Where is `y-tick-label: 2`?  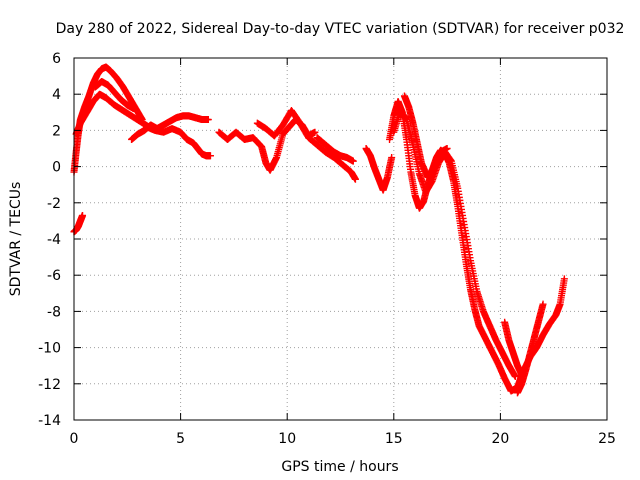 y-tick-label: 2 is located at coordinates (56, 131).